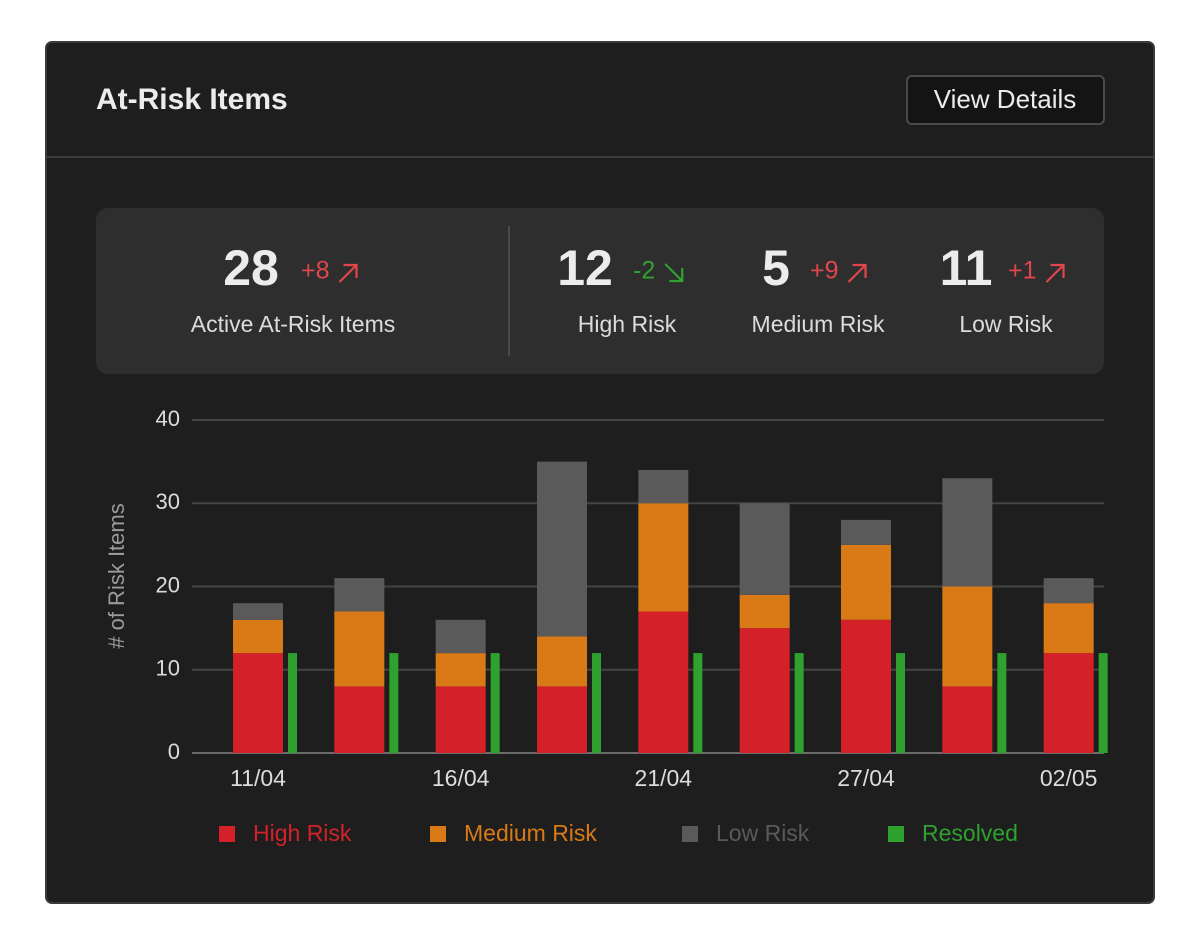  What do you see at coordinates (192, 99) in the screenshot?
I see `card-title: At-Risk Items` at bounding box center [192, 99].